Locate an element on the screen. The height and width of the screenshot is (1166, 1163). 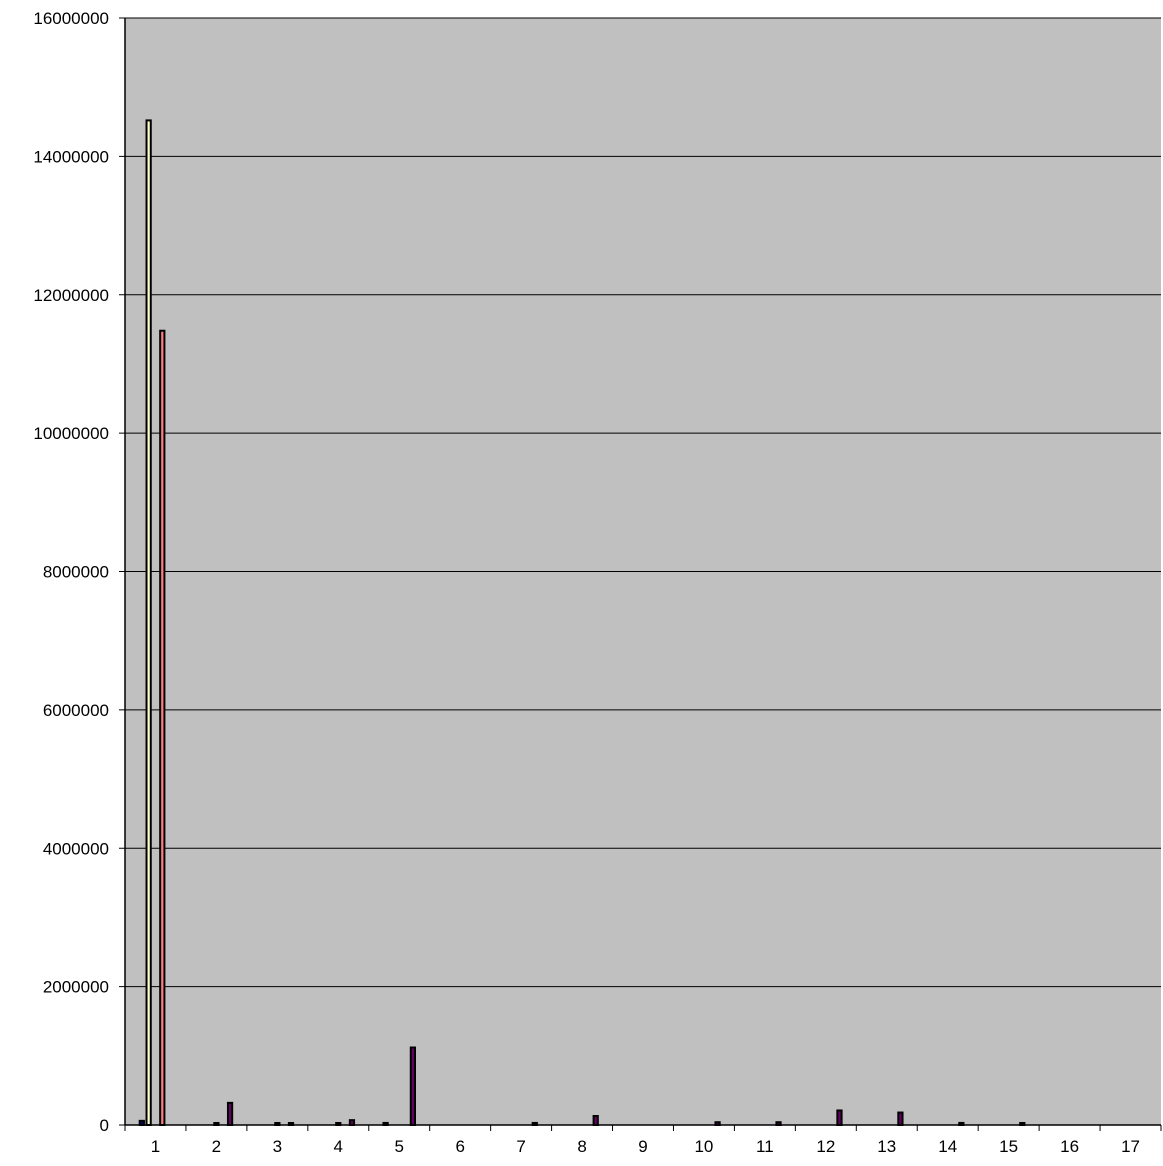
x-tick-label: 11 is located at coordinates (765, 1146).